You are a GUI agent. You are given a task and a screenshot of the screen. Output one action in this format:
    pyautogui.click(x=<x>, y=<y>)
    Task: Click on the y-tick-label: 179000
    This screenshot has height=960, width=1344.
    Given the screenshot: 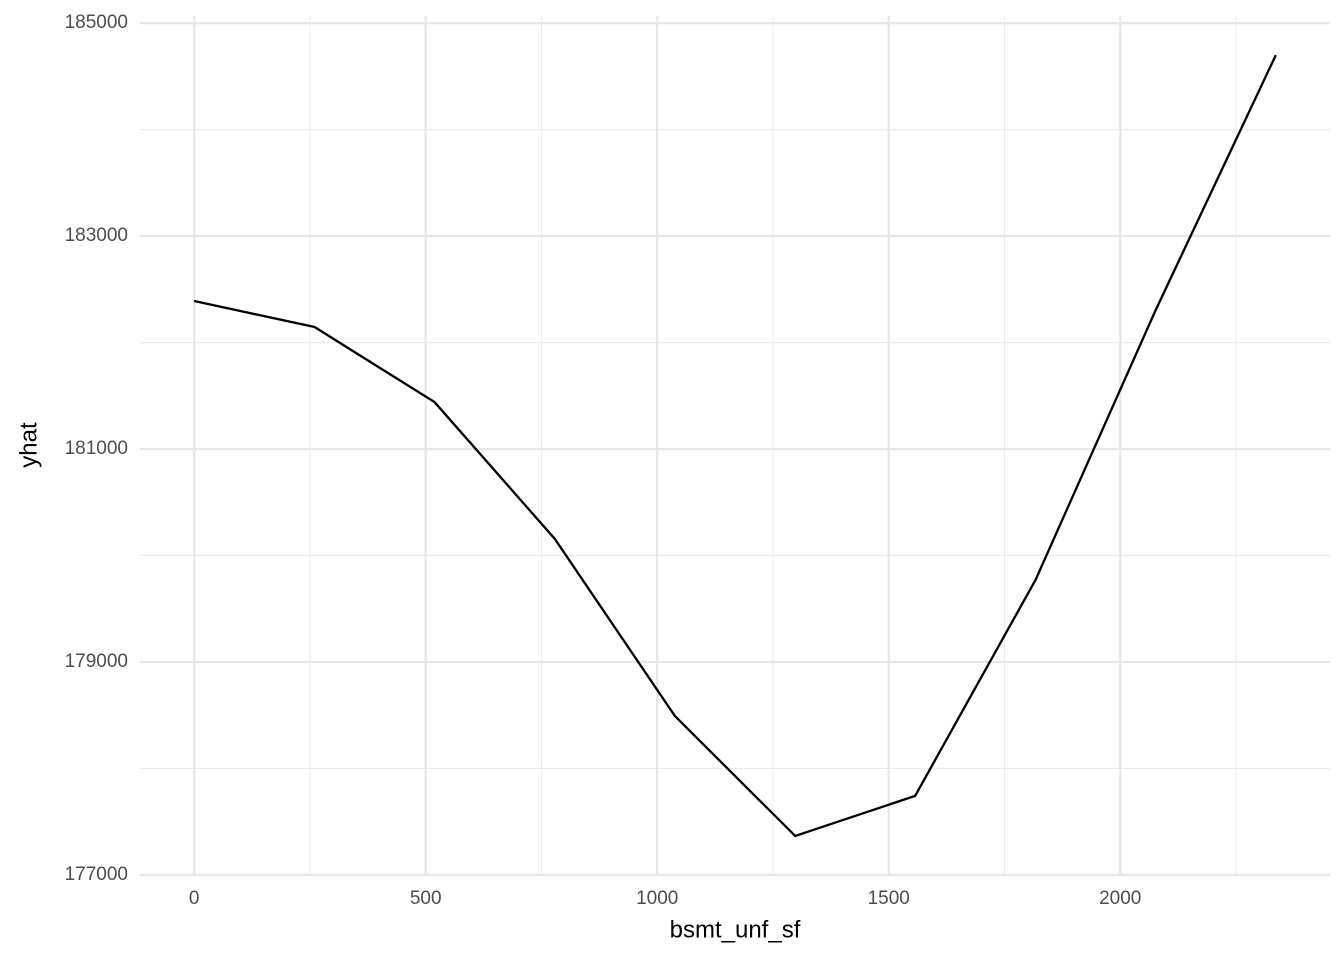 What is the action you would take?
    pyautogui.click(x=96, y=661)
    